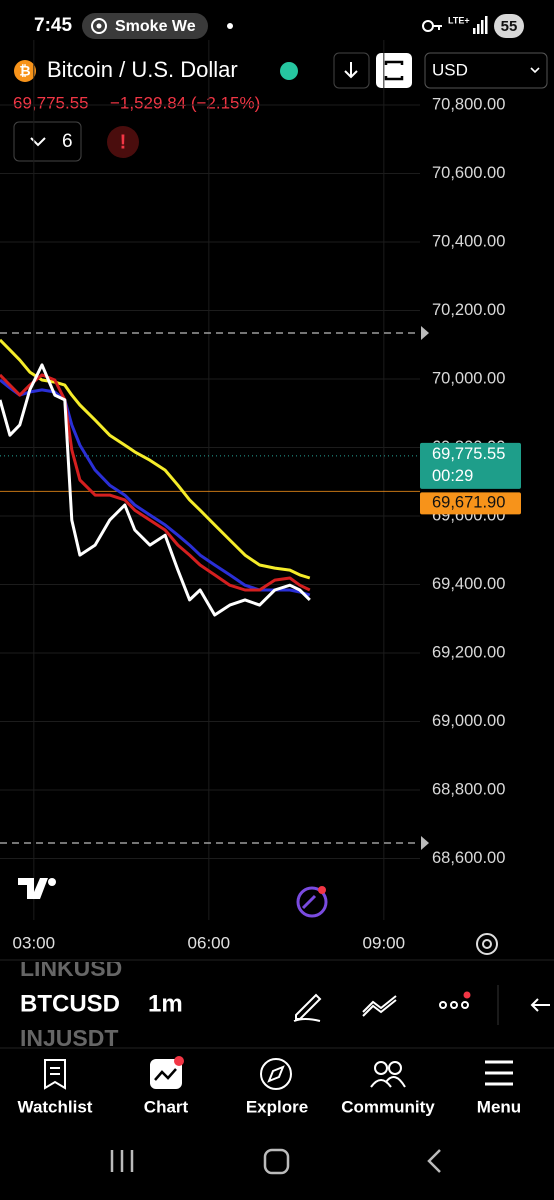 The height and width of the screenshot is (1200, 554). I want to click on fullscreen-icon, so click(394, 70).